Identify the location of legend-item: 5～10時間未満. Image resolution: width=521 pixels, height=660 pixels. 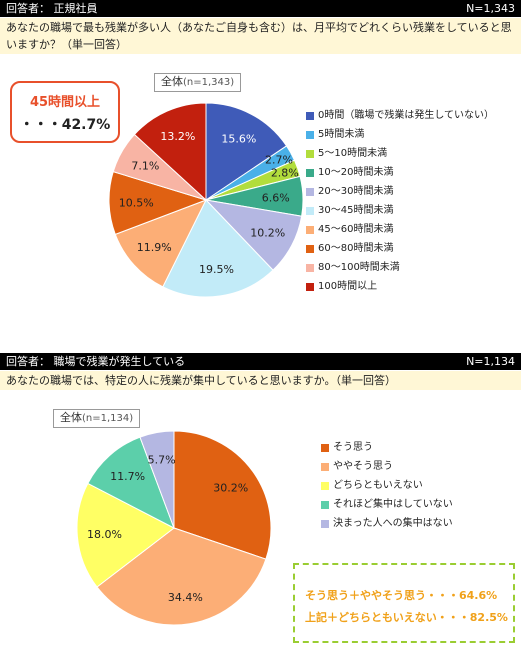
(400, 157).